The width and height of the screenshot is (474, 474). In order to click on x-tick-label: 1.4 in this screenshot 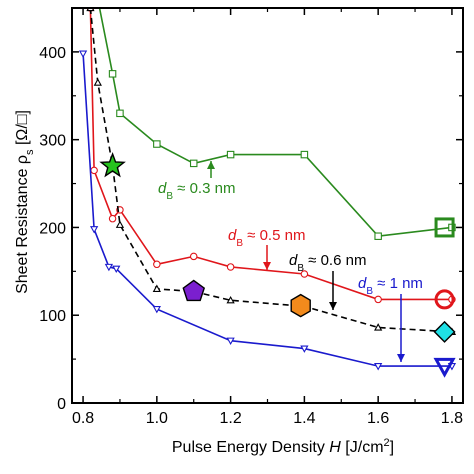, I will do `click(304, 418)`.